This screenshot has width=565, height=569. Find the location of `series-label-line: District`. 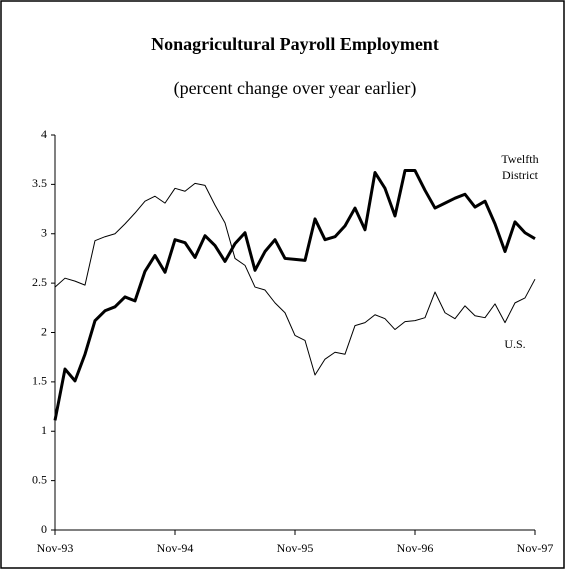

series-label-line: District is located at coordinates (520, 175).